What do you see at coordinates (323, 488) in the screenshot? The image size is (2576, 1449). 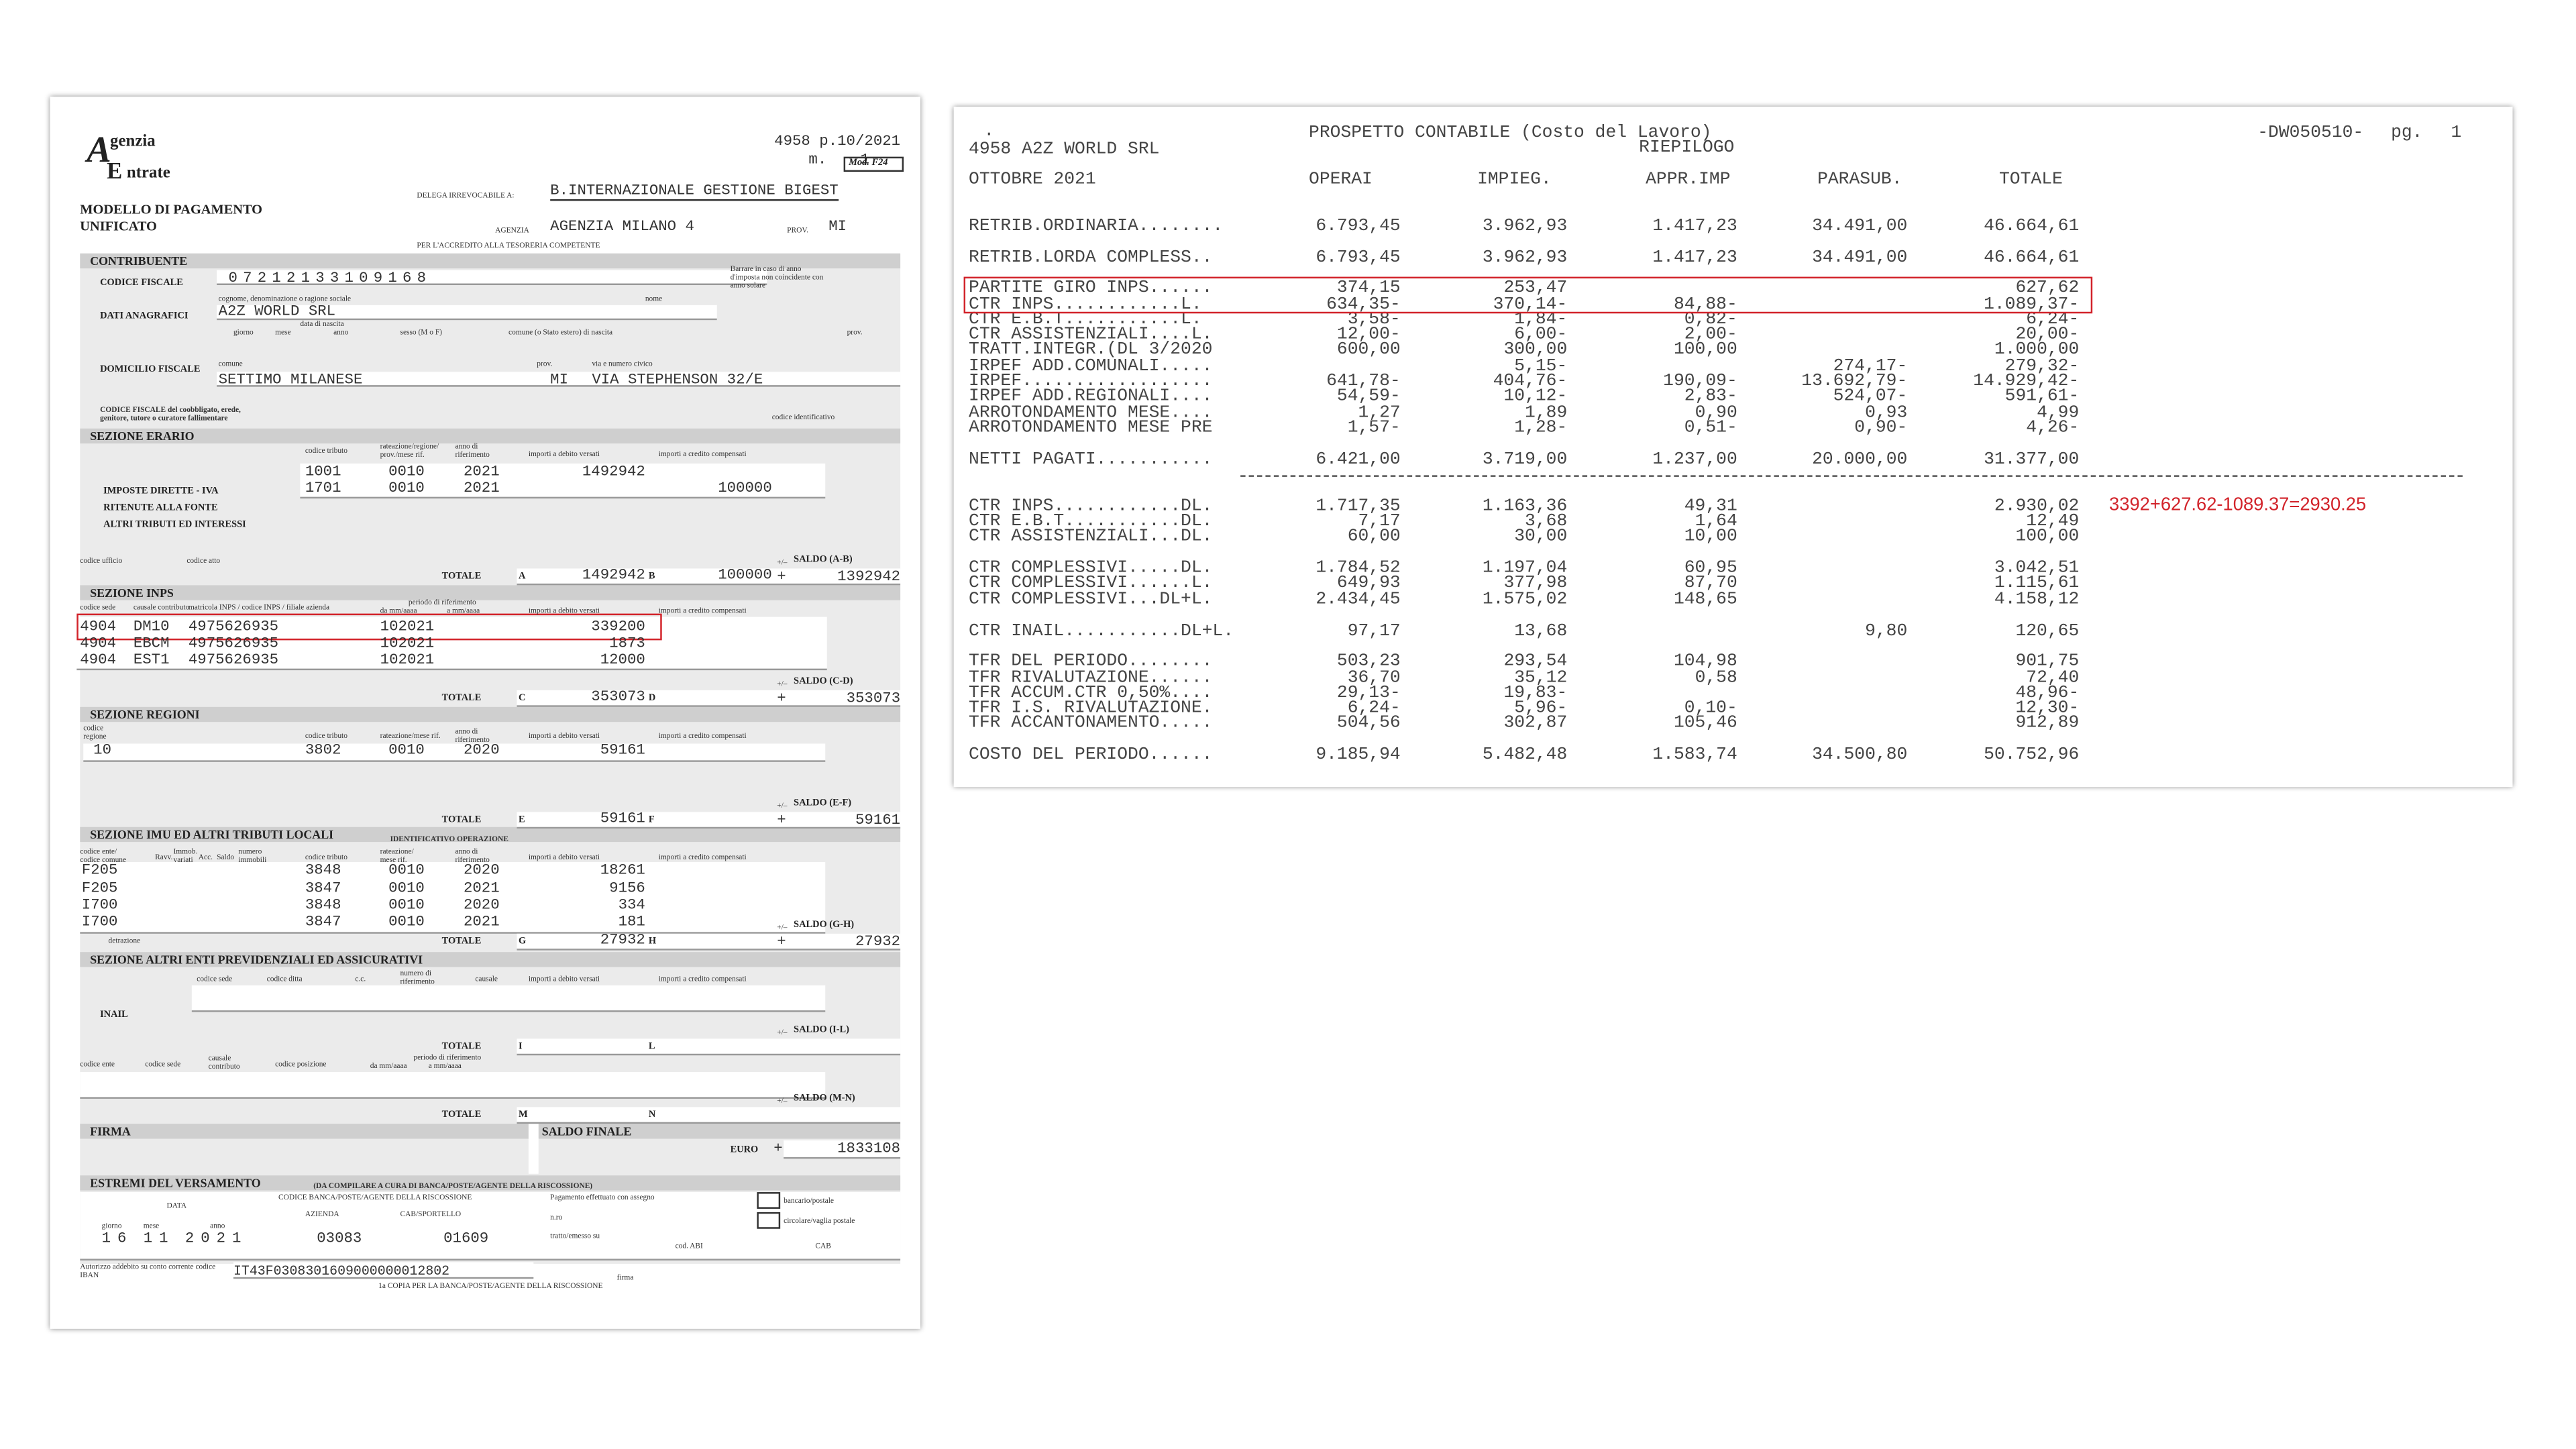 I see `cell-value: 1701` at bounding box center [323, 488].